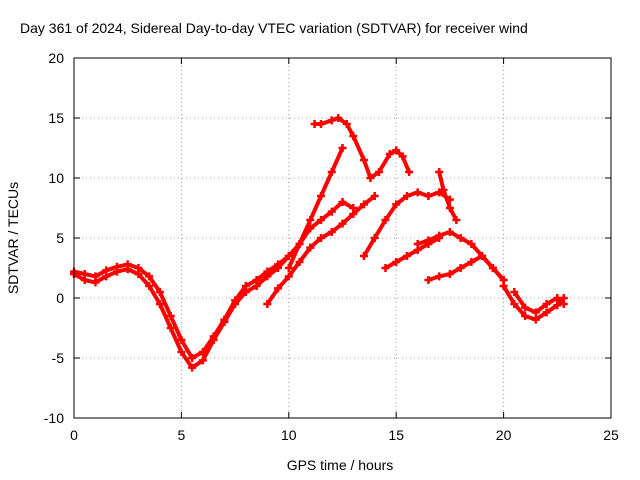 The image size is (640, 480). Describe the element at coordinates (74, 435) in the screenshot. I see `x-tick-label: 0` at that location.